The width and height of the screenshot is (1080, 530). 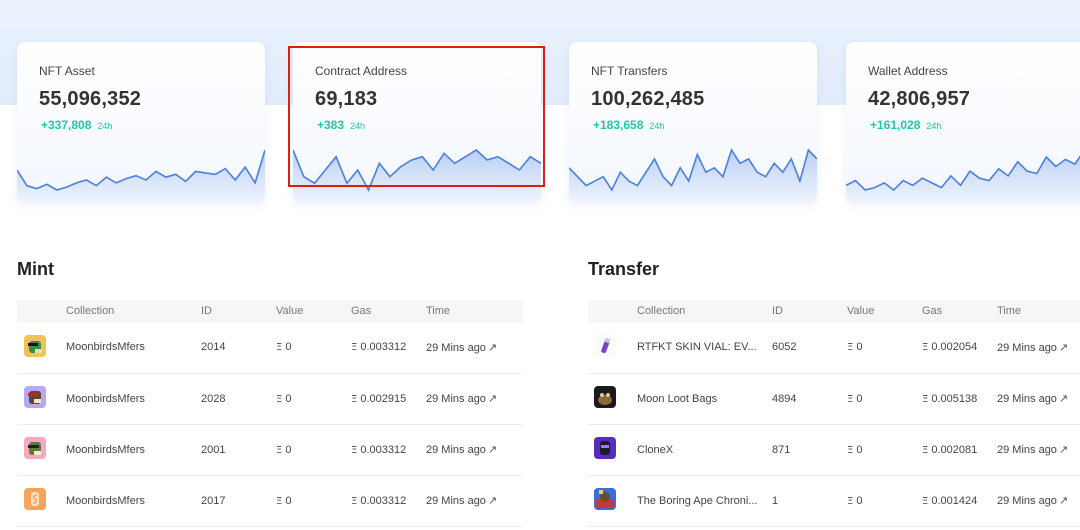 What do you see at coordinates (809, 501) in the screenshot?
I see `token-id: 1` at bounding box center [809, 501].